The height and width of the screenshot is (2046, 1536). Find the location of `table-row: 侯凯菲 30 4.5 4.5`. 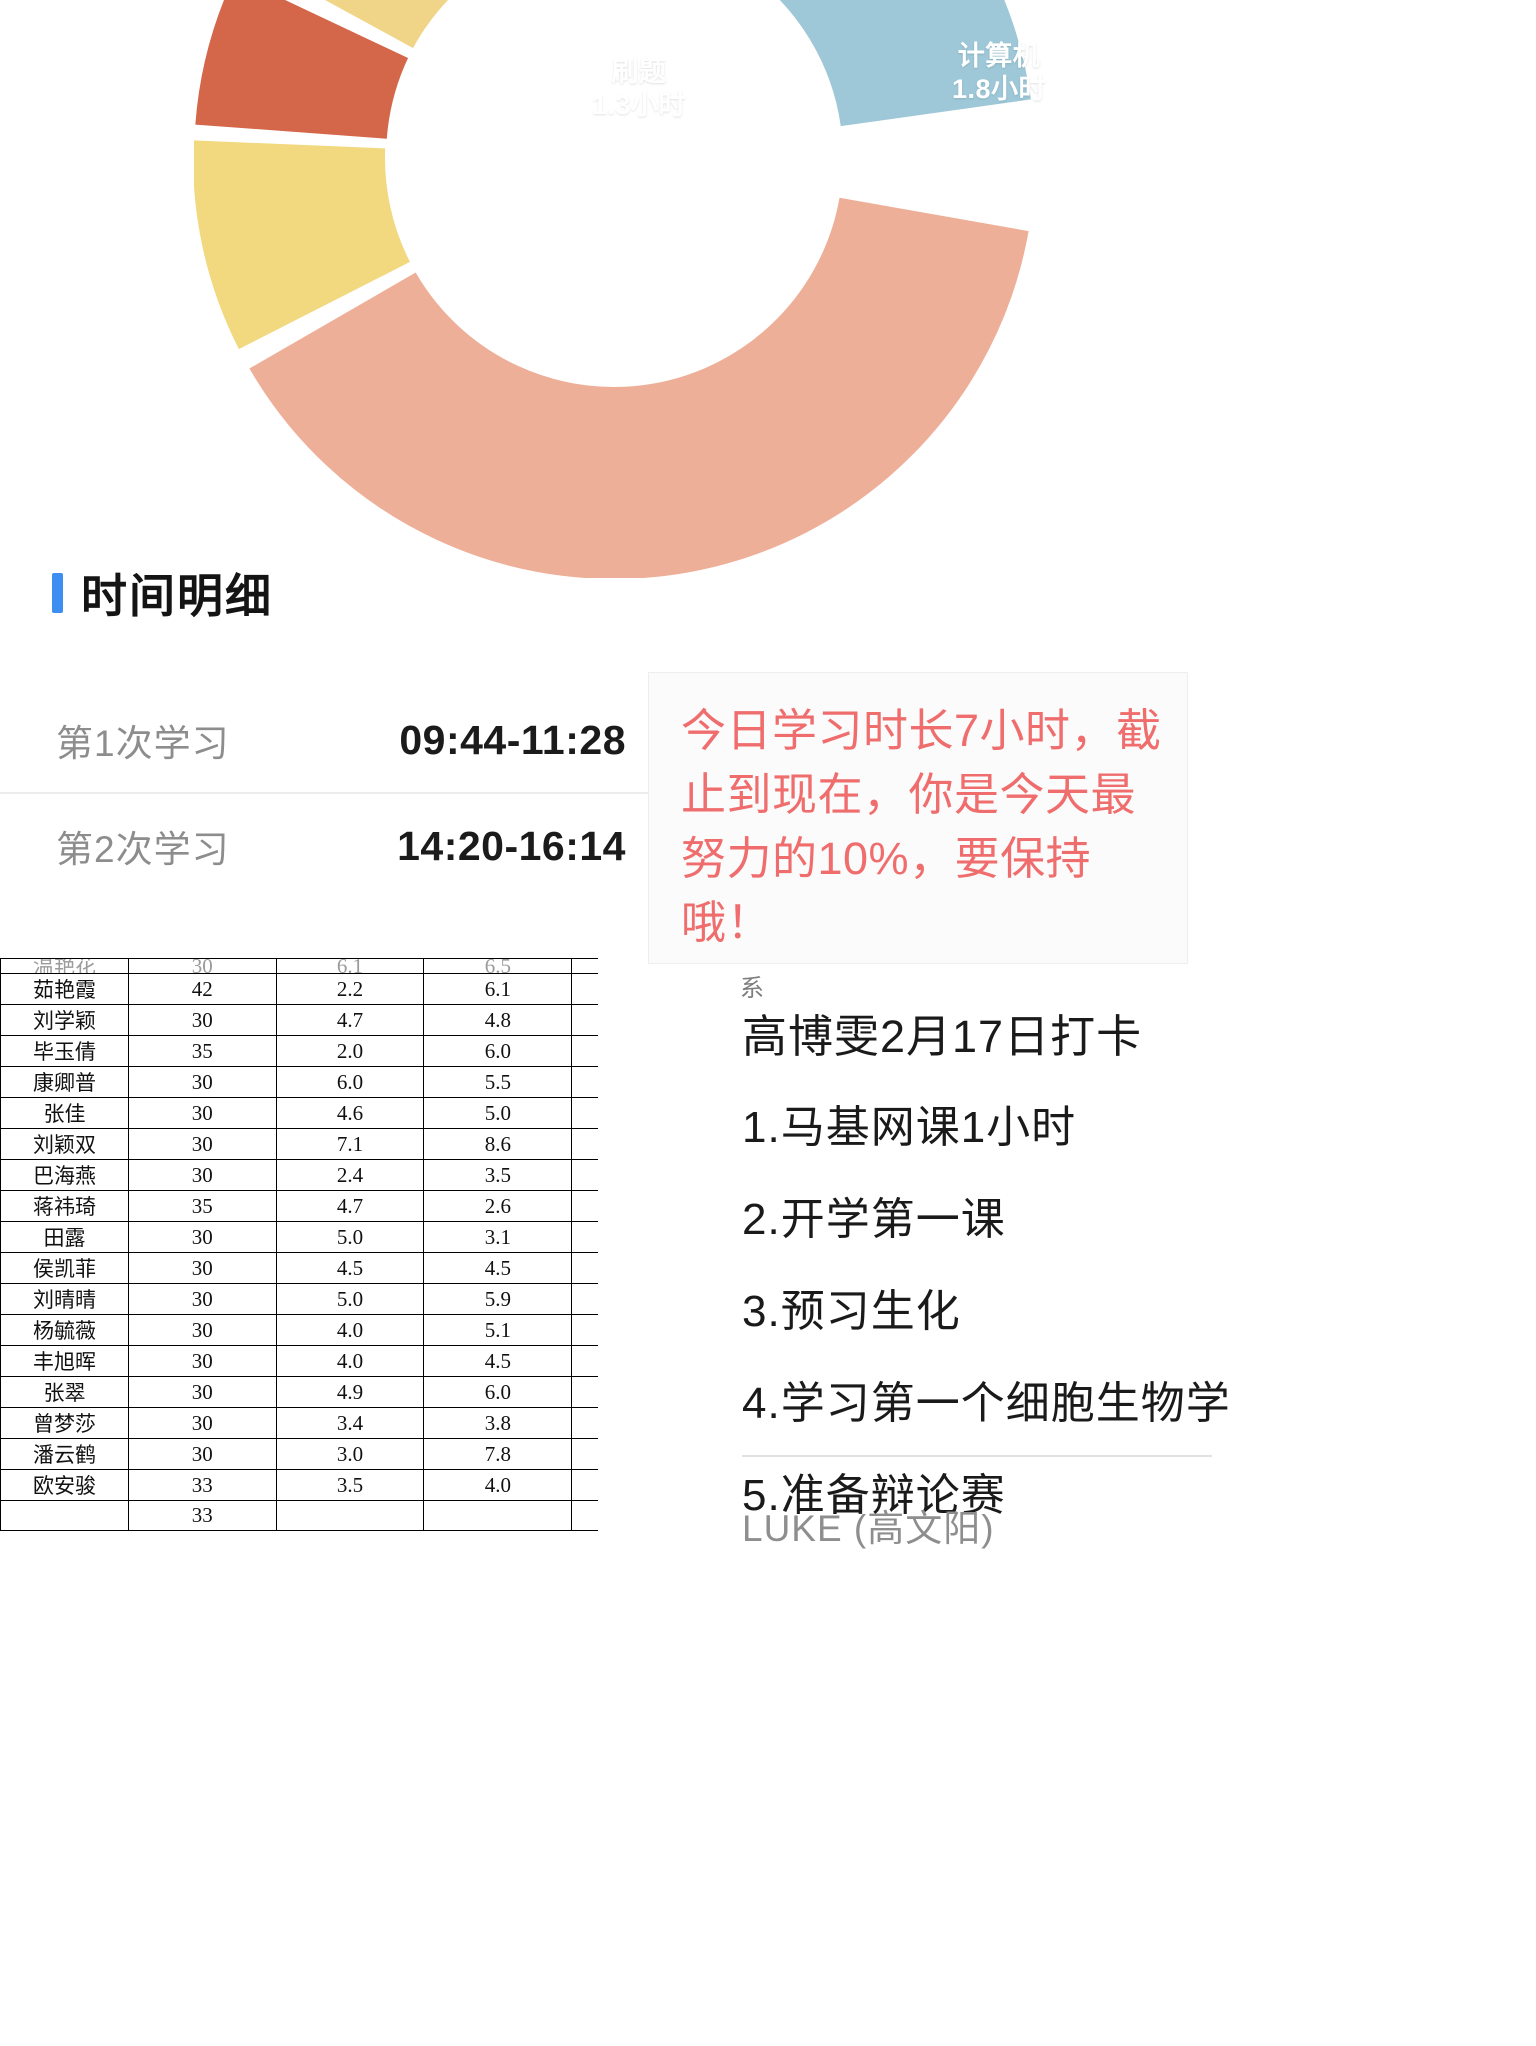

table-row: 侯凯菲 30 4.5 4.5 is located at coordinates (299, 1268).